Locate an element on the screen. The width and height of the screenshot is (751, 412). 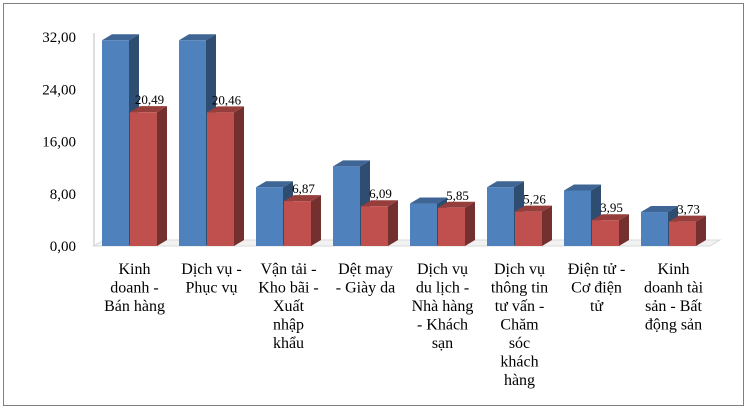
data-label: 6,87 is located at coordinates (303, 188).